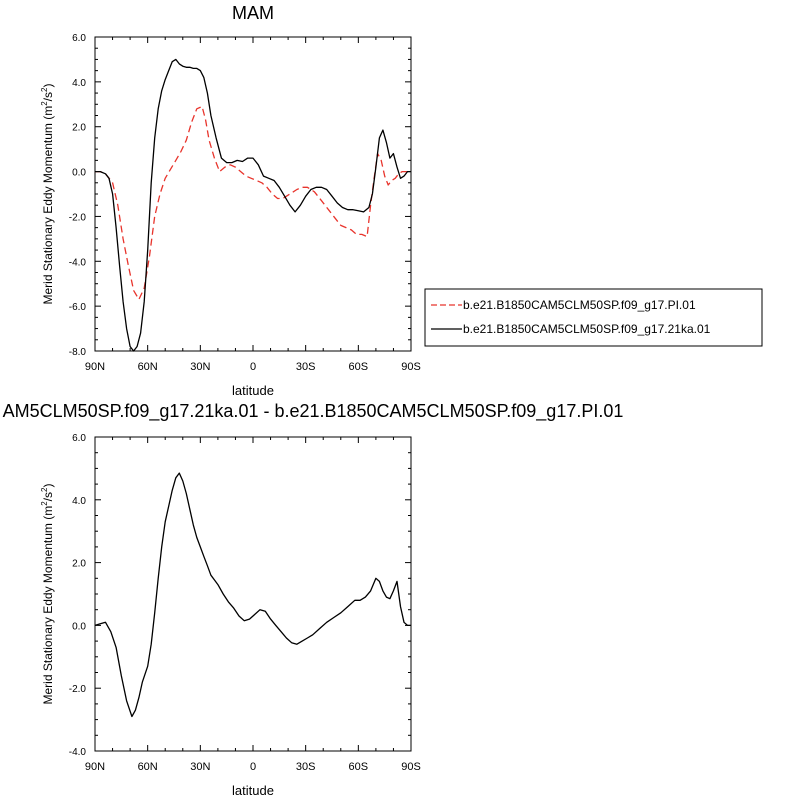 Image resolution: width=800 pixels, height=800 pixels. I want to click on legend-box, so click(593, 317).